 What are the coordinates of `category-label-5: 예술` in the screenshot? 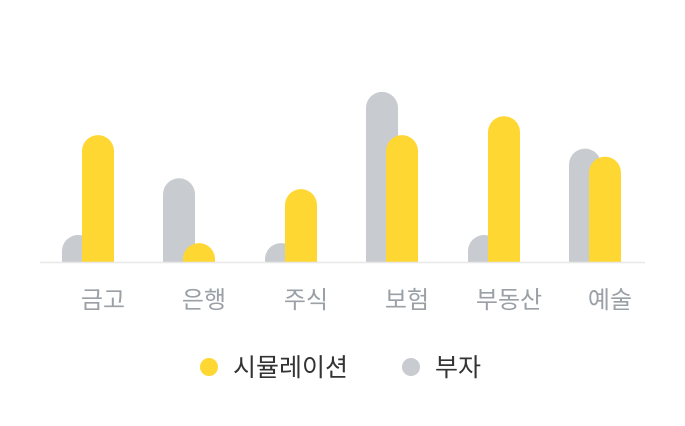 It's located at (610, 300).